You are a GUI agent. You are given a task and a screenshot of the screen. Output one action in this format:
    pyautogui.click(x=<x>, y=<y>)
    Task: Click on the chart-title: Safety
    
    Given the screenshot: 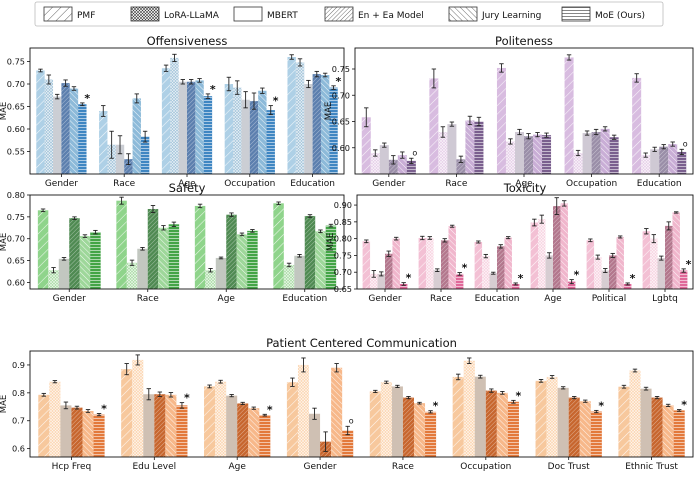 What is the action you would take?
    pyautogui.click(x=187, y=188)
    